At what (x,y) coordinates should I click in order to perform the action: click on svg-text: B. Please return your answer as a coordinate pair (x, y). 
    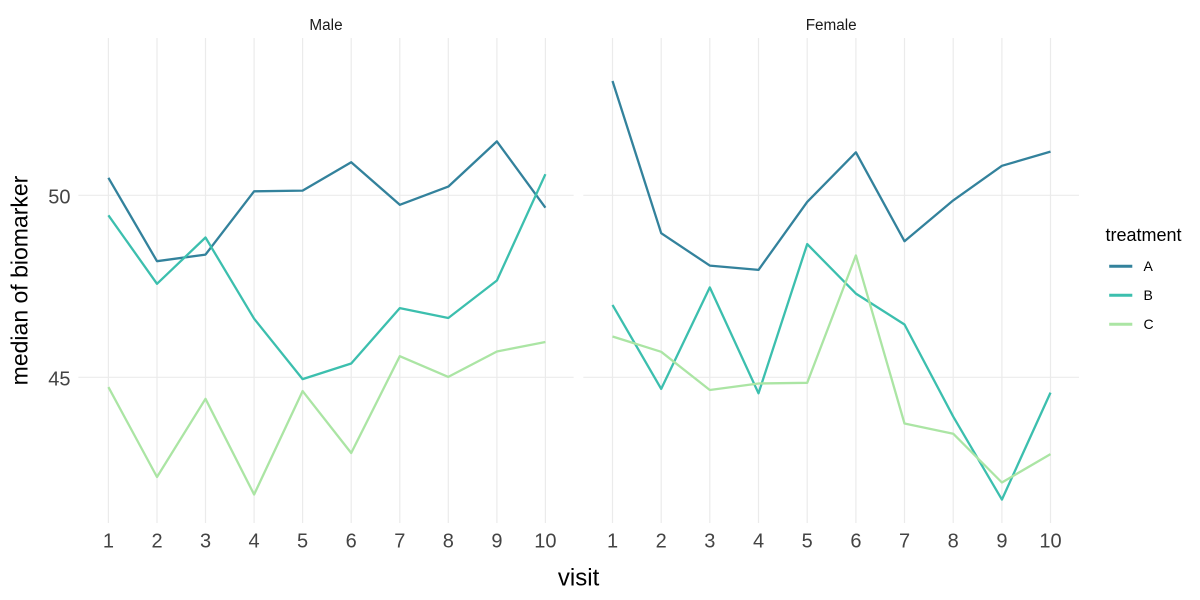
    Looking at the image, I should click on (1148, 295).